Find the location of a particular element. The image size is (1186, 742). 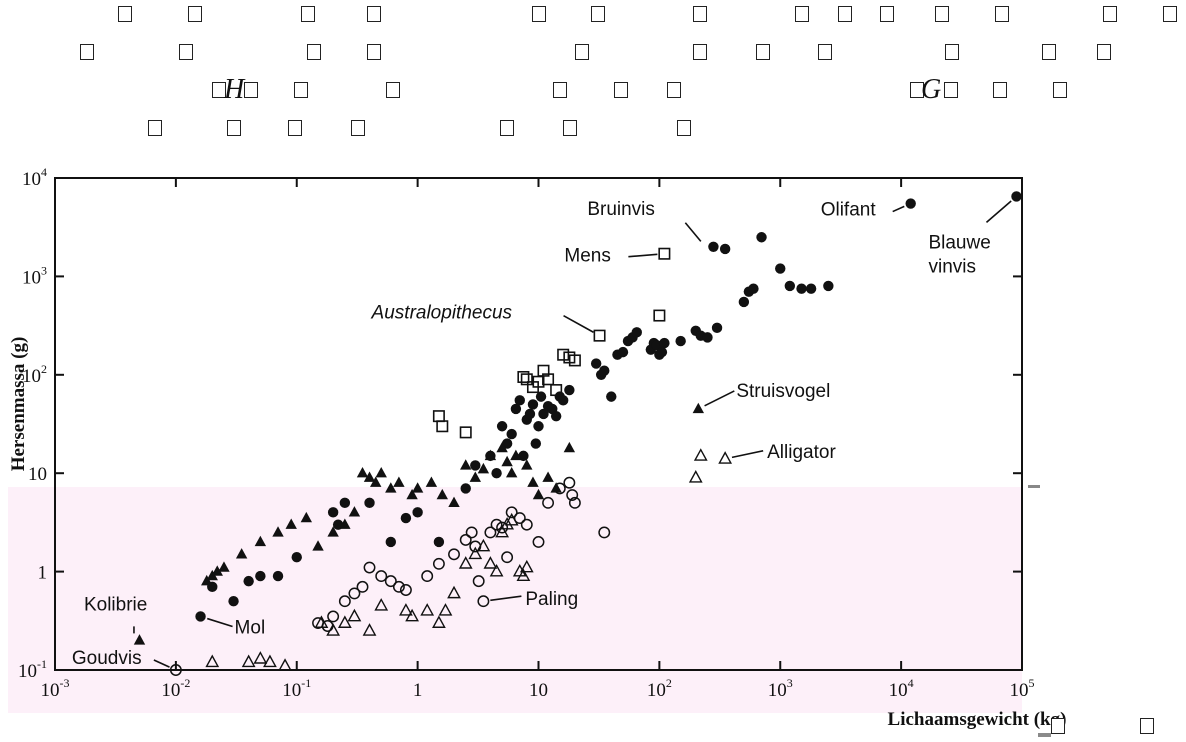

y-tick-label: 10-1 is located at coordinates (32, 669).